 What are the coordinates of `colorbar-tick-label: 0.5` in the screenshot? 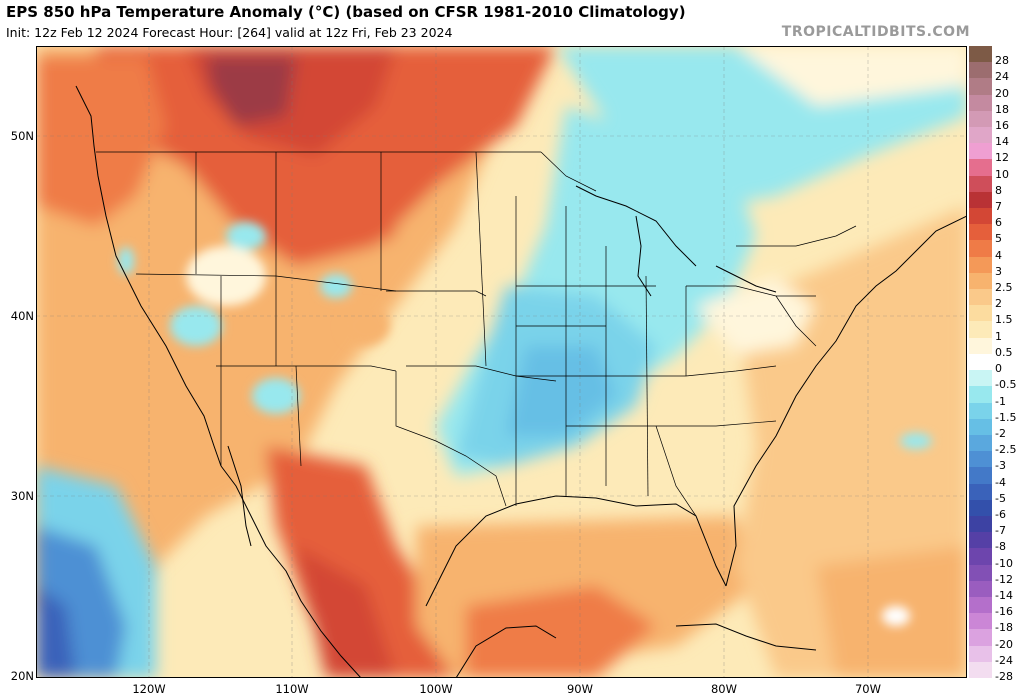 It's located at (1004, 352).